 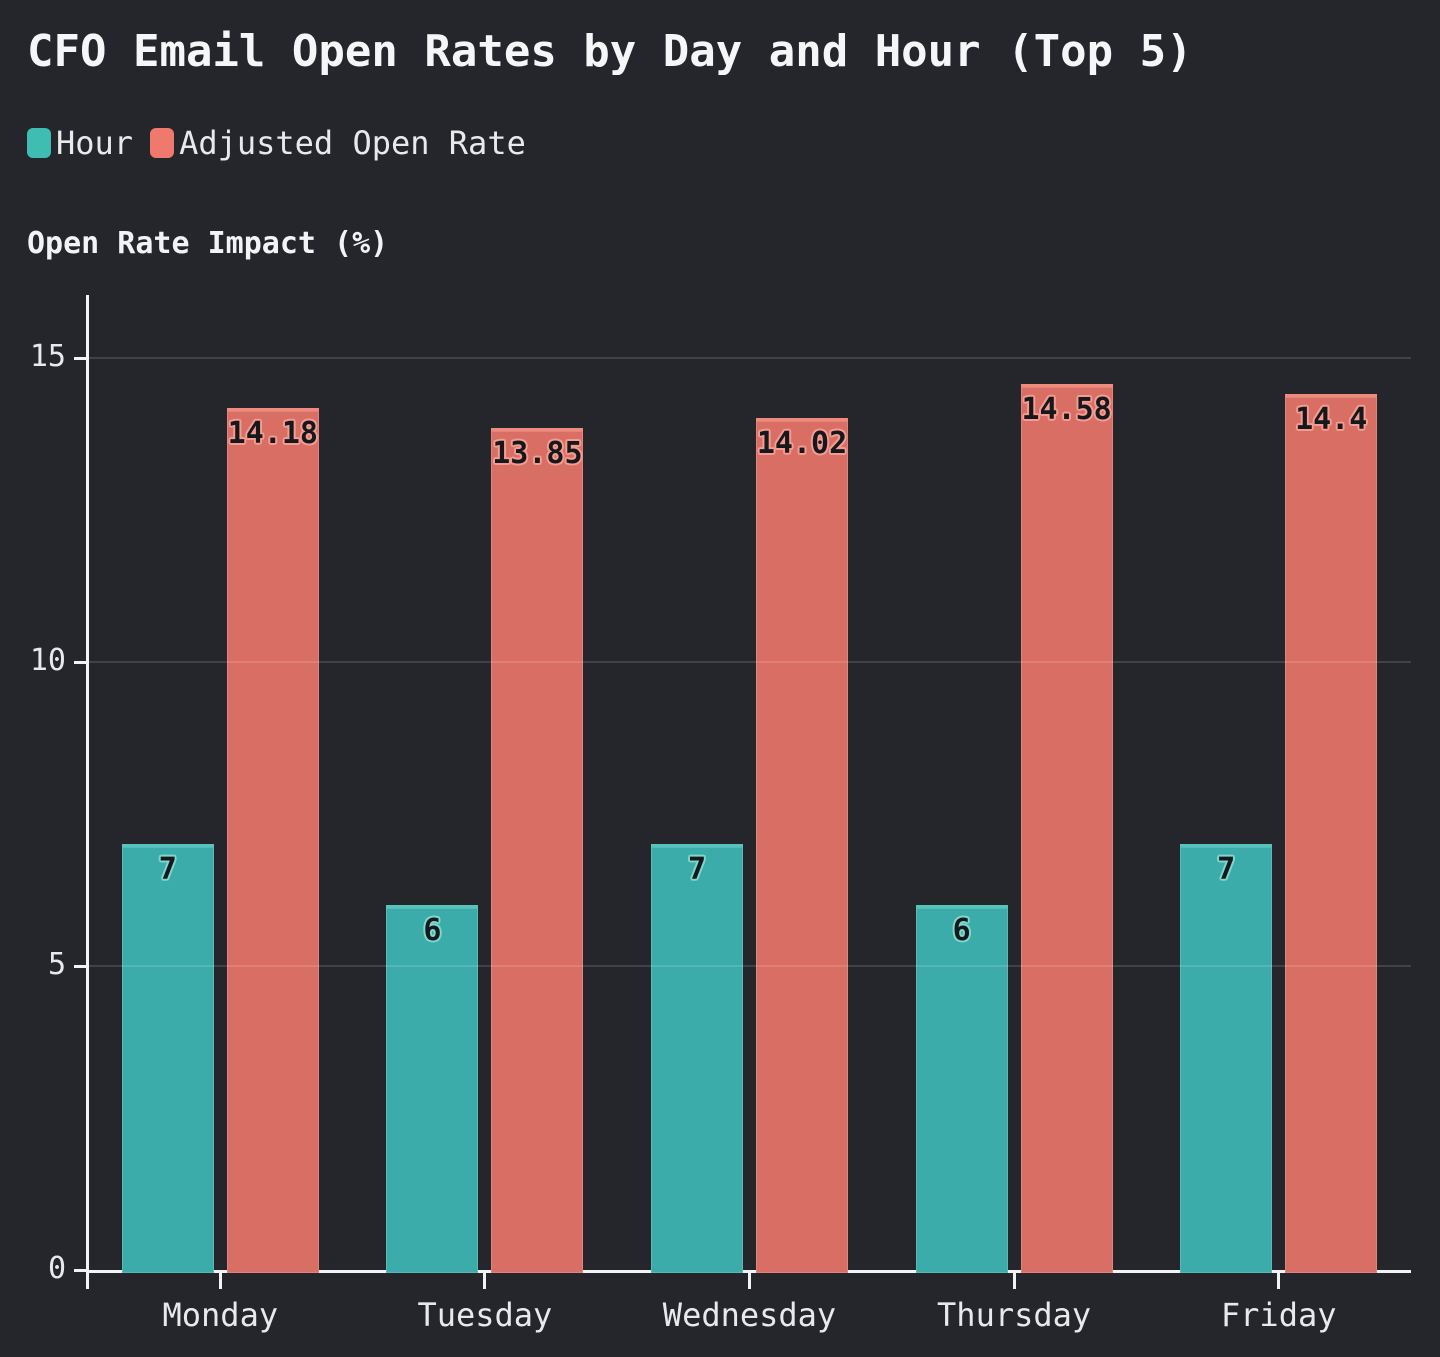 I want to click on y-axis-title: Open Rate Impact (%), so click(x=208, y=243).